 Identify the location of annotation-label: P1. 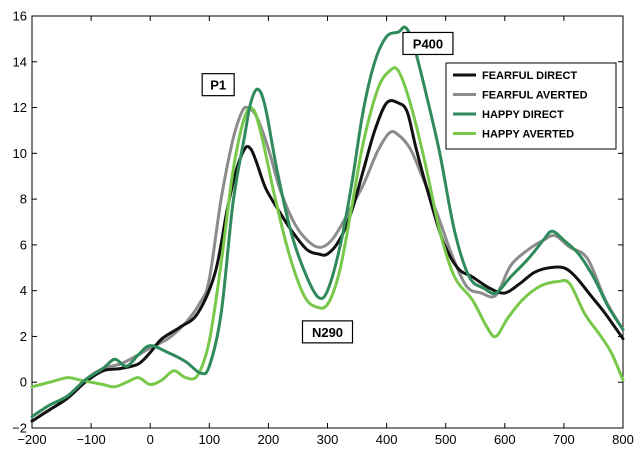
(218, 85).